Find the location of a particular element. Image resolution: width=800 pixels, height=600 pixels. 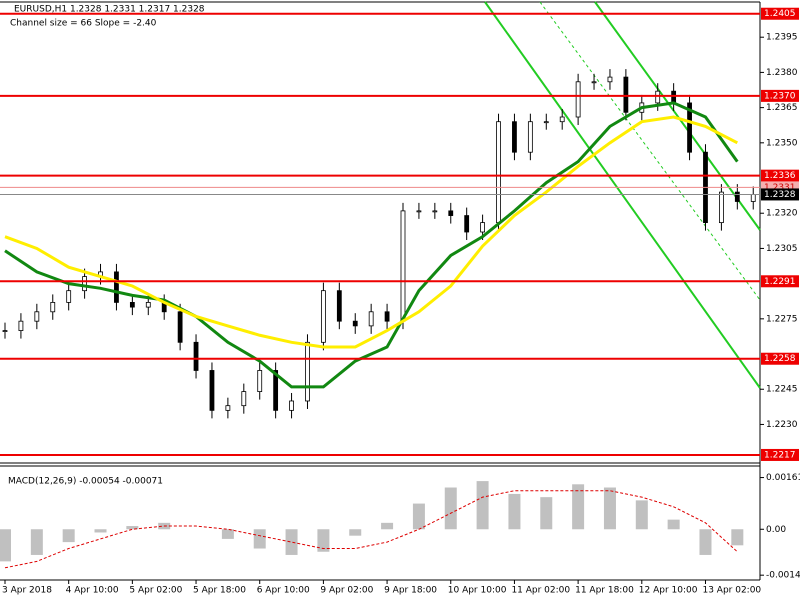

x-tick-label: 9 Apr 18:00 is located at coordinates (410, 591).